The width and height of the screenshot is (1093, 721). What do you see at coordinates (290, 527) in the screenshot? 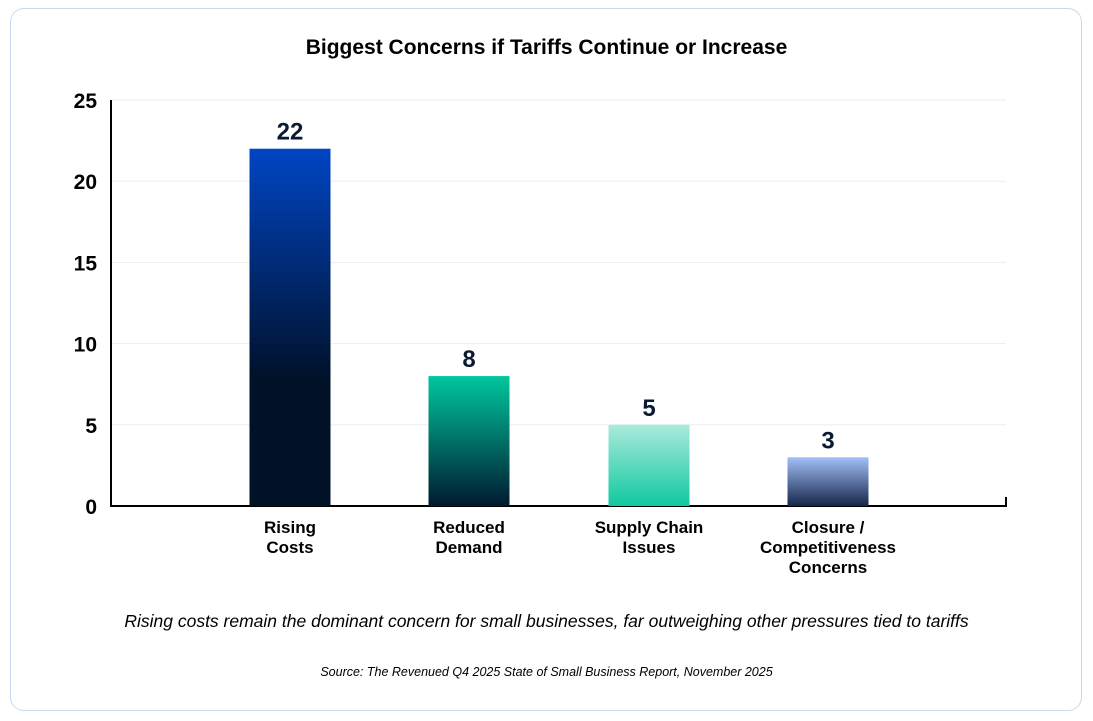
I see `x-tick-label: Rising` at bounding box center [290, 527].